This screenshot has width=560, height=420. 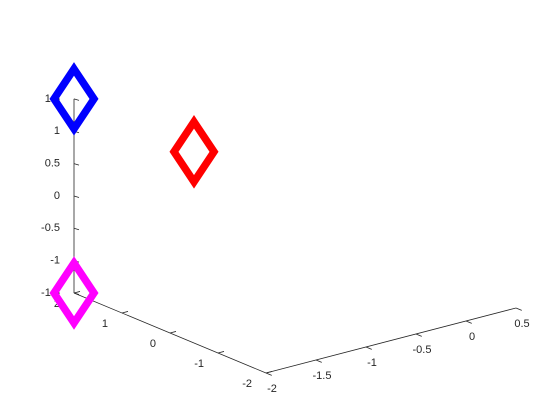 I want to click on z-tick-label: -0.5, so click(x=50, y=228).